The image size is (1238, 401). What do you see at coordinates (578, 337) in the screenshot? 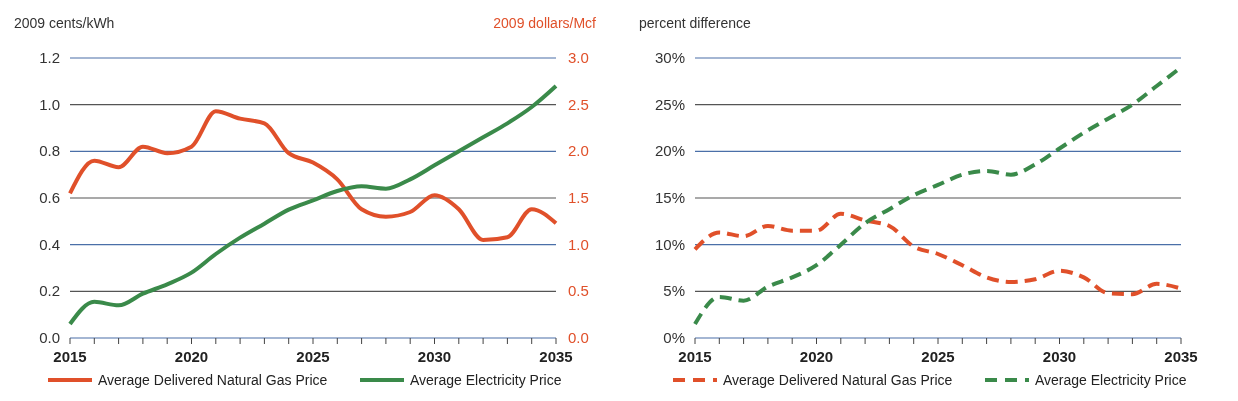
I see `y2-tick-label: 0.0` at bounding box center [578, 337].